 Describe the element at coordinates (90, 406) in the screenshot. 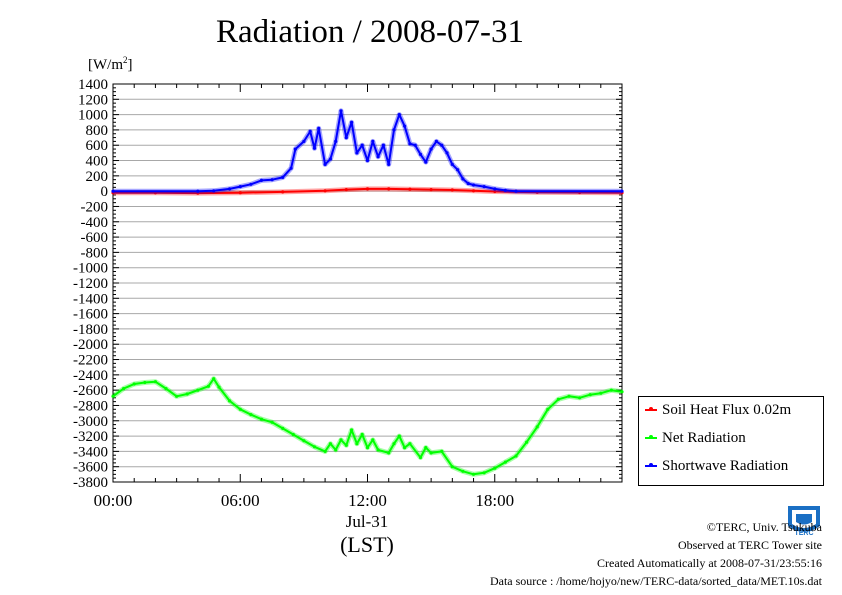

I see `y-tick-label: -2800` at that location.